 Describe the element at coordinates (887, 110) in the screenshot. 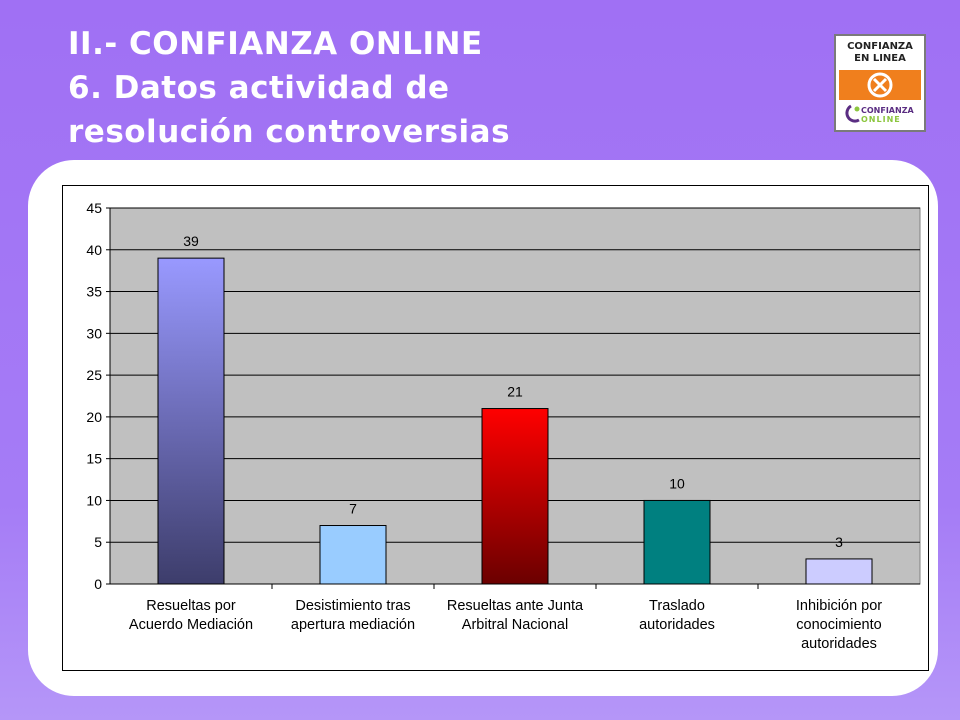

I see `logo-bottom-line-1: CONFIANZA` at that location.